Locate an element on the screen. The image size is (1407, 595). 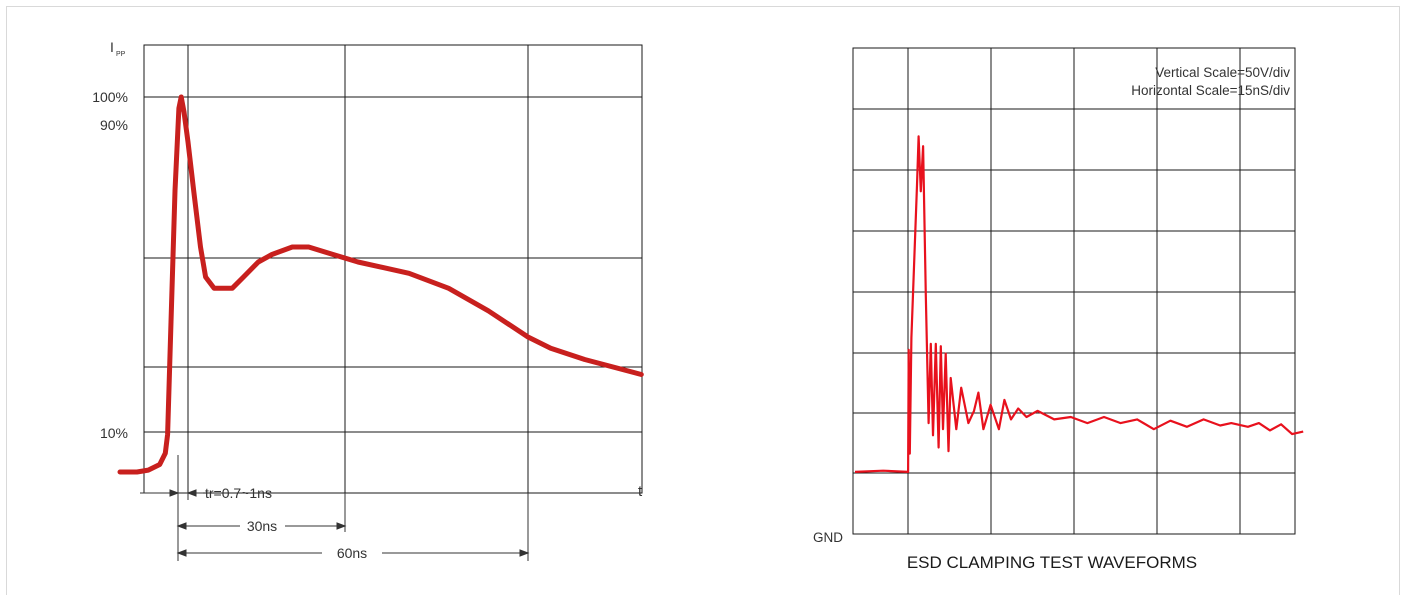
y-axis-label: I is located at coordinates (112, 47).